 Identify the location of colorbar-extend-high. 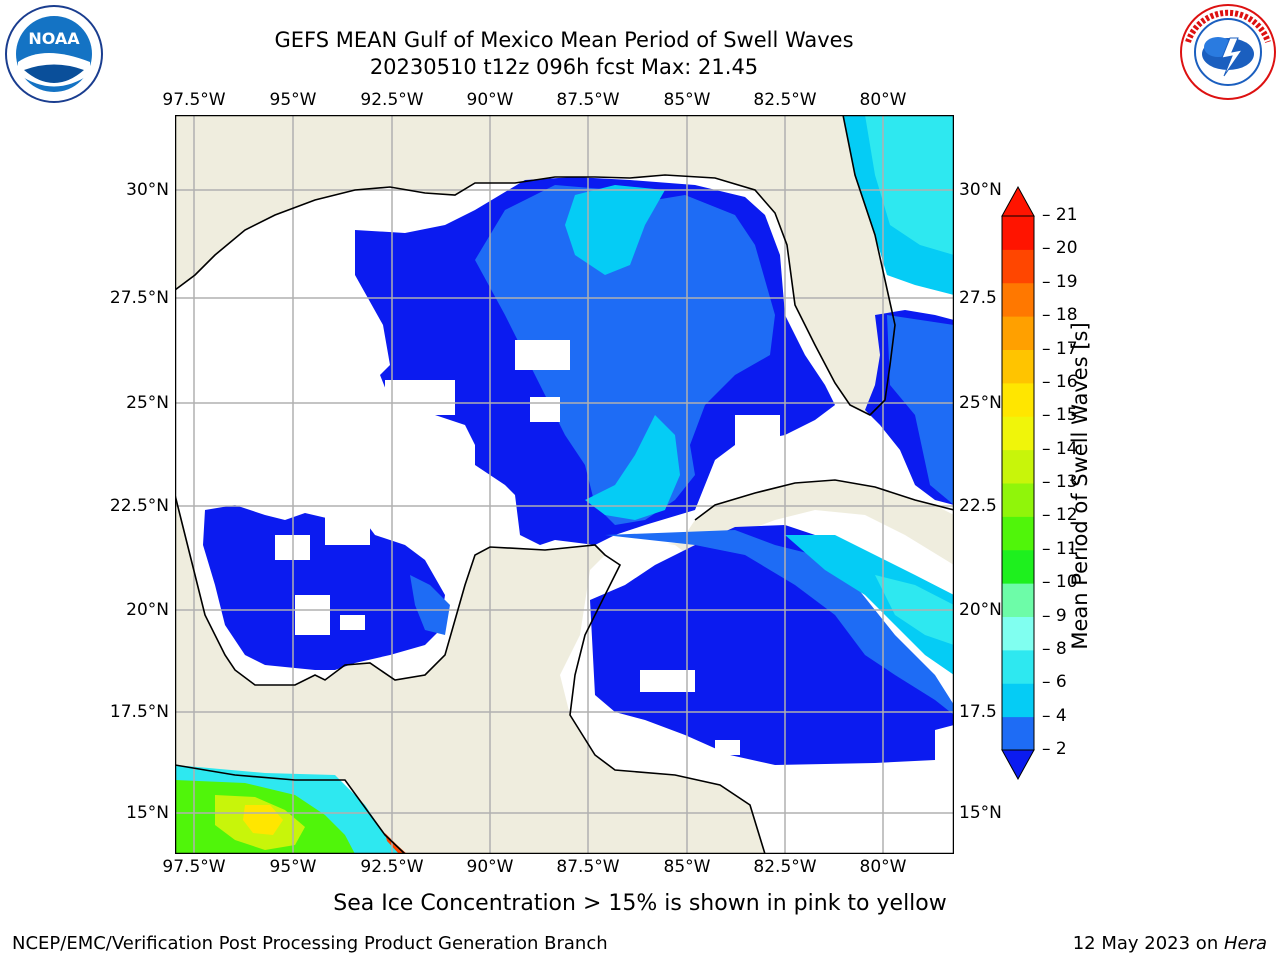
(1018, 201).